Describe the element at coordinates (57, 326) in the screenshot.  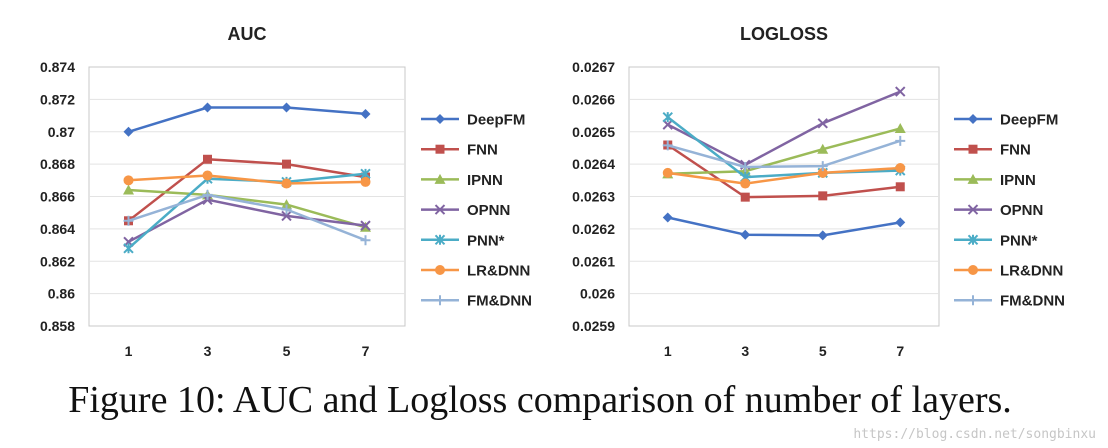
I see `auc-ytick-label: 0.858` at that location.